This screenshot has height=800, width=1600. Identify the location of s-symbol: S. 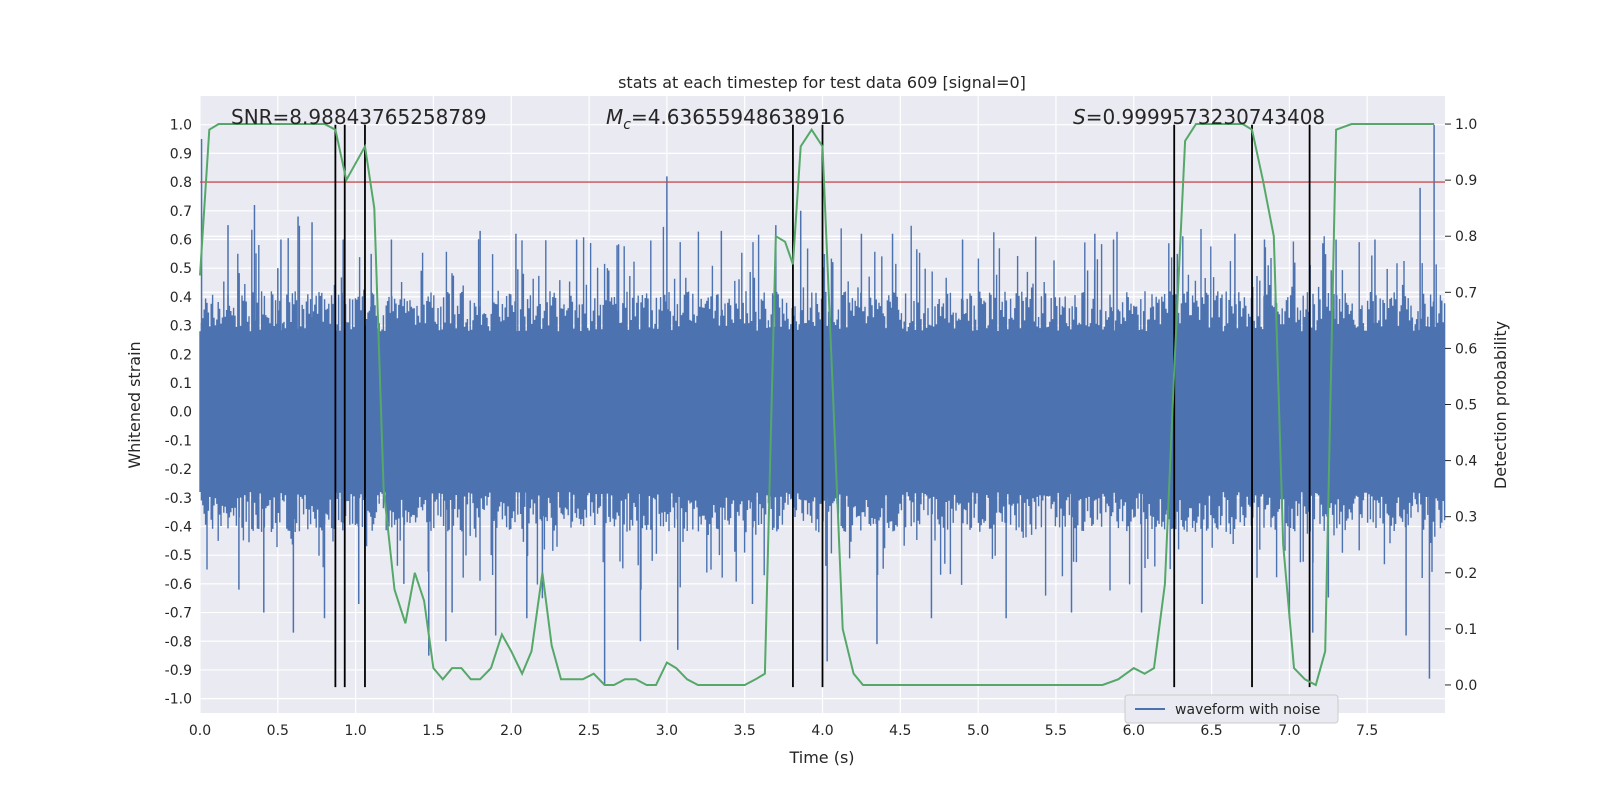
(1079, 117).